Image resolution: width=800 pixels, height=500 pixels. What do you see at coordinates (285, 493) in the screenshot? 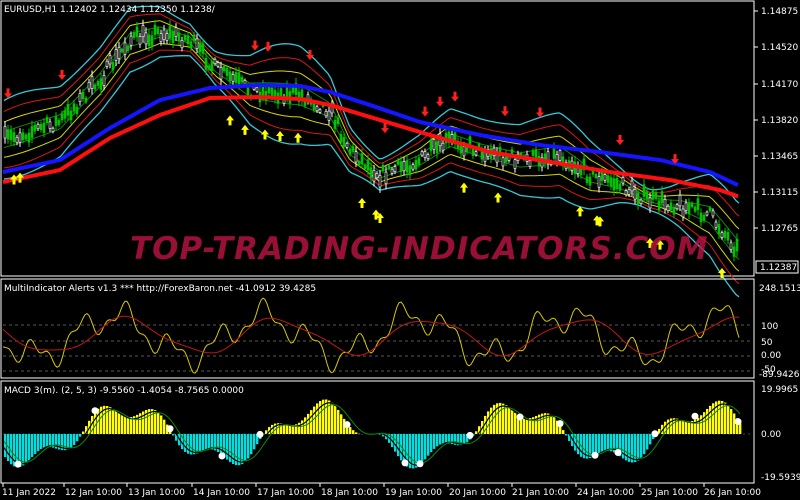
I see `svg-text: 17 Jan 10:00` at bounding box center [285, 493].